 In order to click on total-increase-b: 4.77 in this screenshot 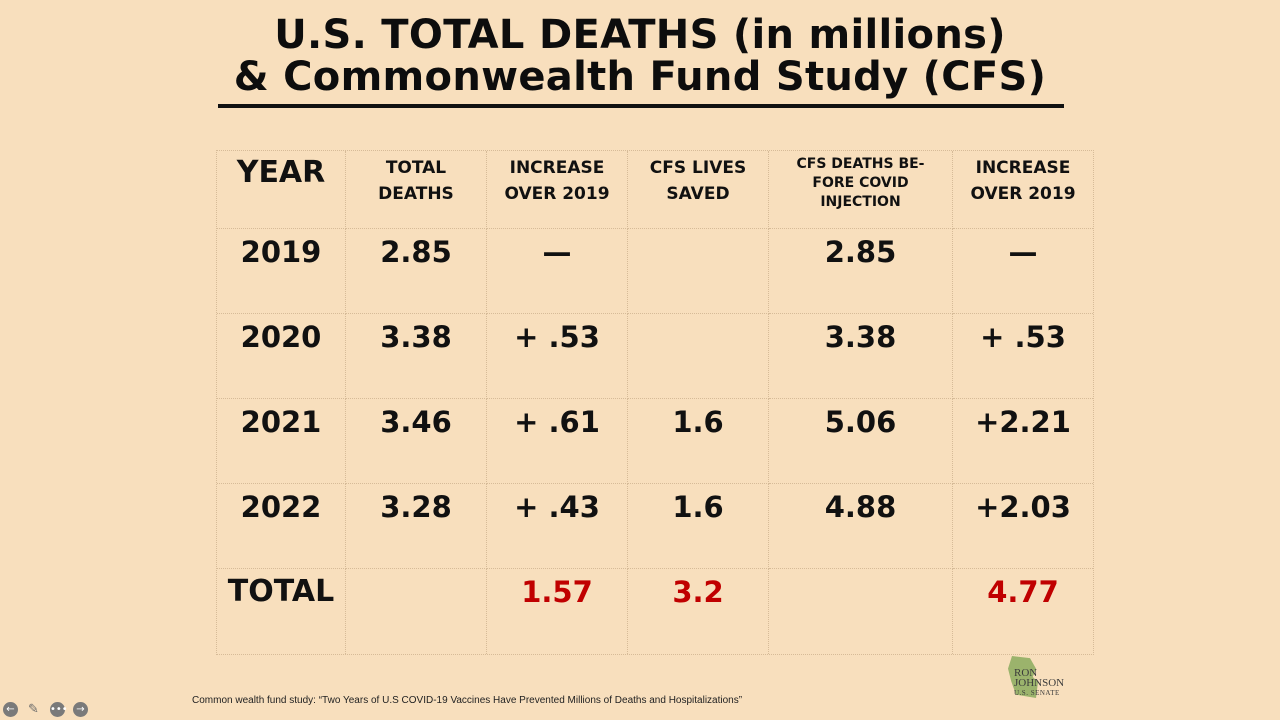, I will do `click(1023, 592)`.